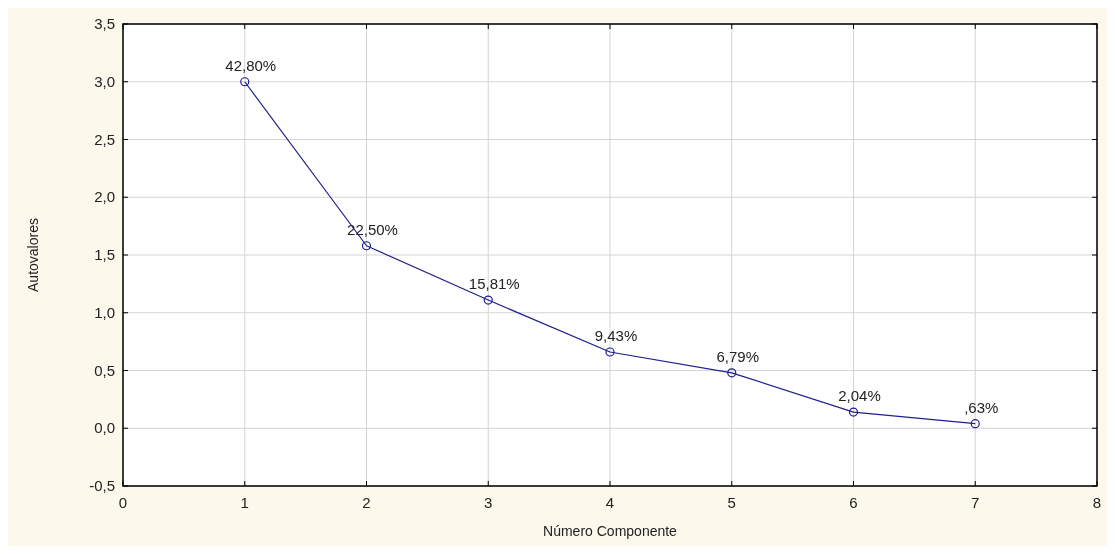 Image resolution: width=1115 pixels, height=554 pixels. What do you see at coordinates (488, 502) in the screenshot?
I see `x-tick-label: 3` at bounding box center [488, 502].